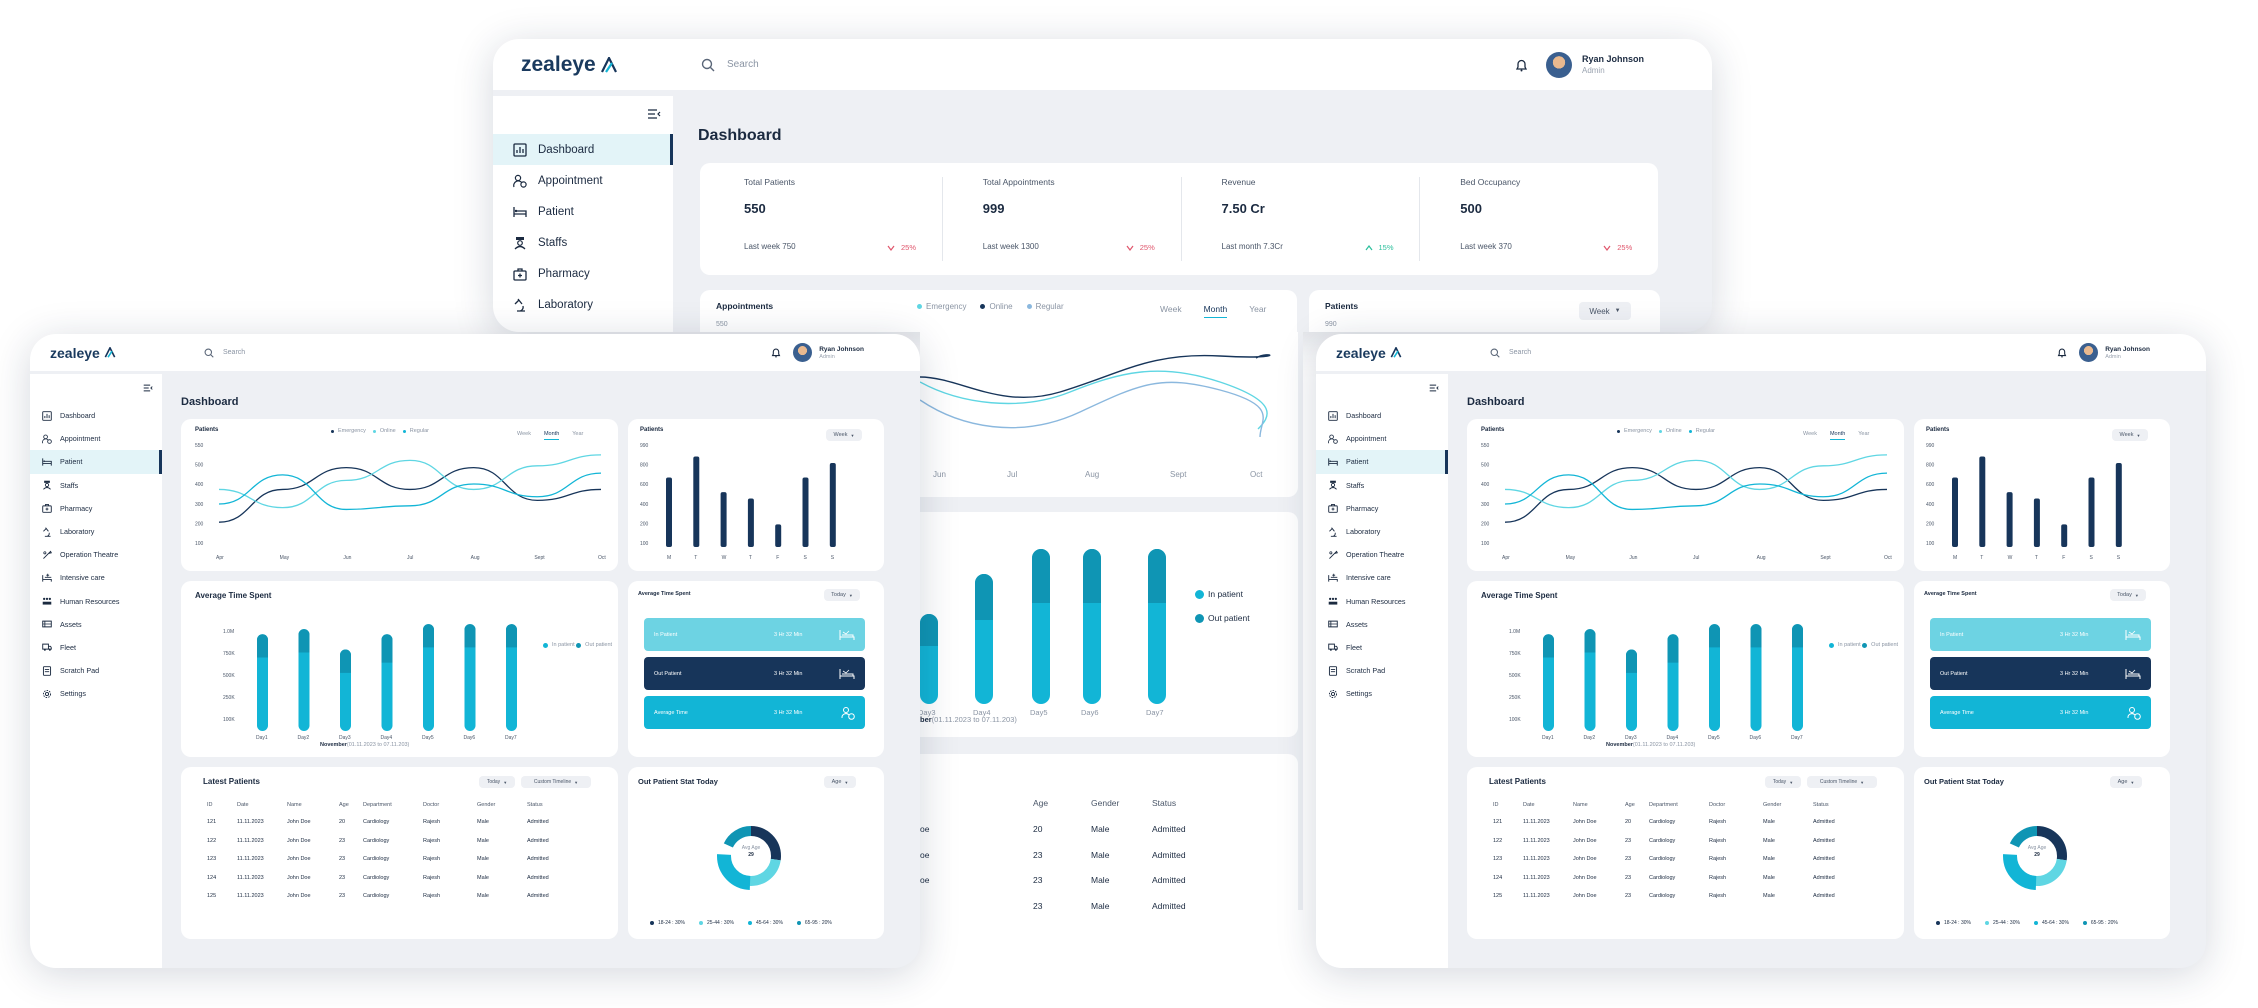 The image size is (2258, 1008). Describe the element at coordinates (1498, 822) in the screenshot. I see `table-cell: 121` at that location.